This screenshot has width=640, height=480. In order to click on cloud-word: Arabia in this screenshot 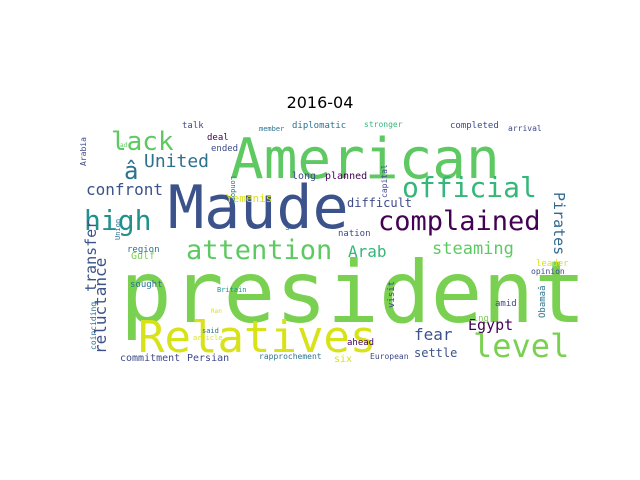, I will do `click(83, 151)`.